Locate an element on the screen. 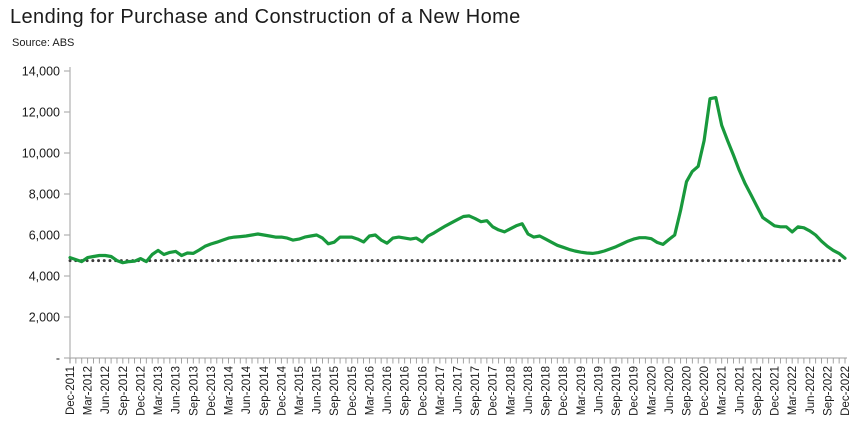 The height and width of the screenshot is (440, 857). x-tick-label: Jun-2012 is located at coordinates (106, 390).